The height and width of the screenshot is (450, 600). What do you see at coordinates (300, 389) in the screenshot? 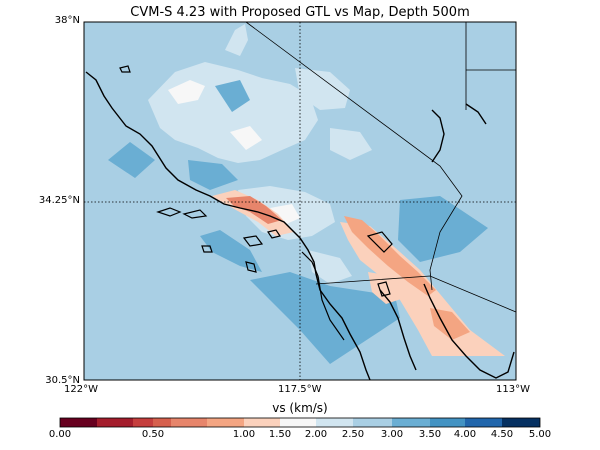
I see `lon-label: 117.5°W` at bounding box center [300, 389].